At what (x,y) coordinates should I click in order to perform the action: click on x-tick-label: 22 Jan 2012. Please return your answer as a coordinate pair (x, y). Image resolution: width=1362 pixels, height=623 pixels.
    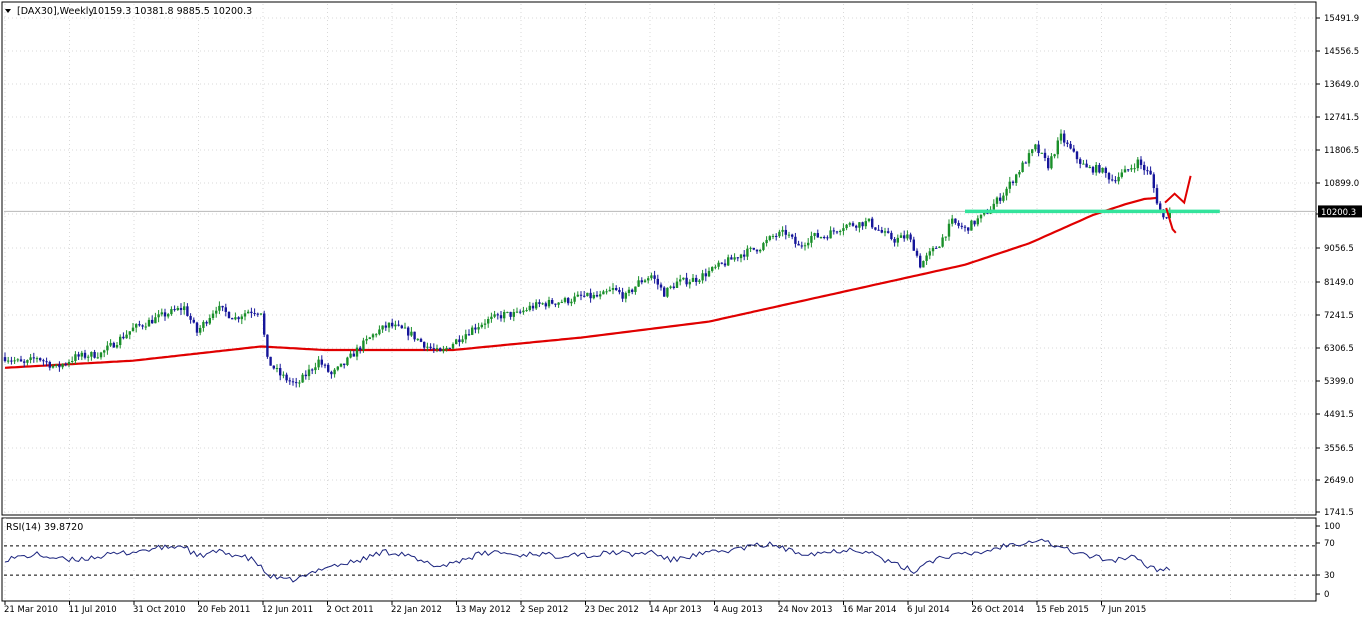
    Looking at the image, I should click on (416, 610).